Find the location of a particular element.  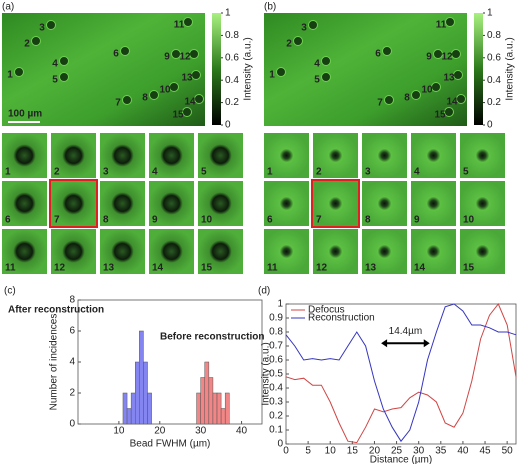

y-axis-label: Intensity (a.u.) is located at coordinates (266, 373).